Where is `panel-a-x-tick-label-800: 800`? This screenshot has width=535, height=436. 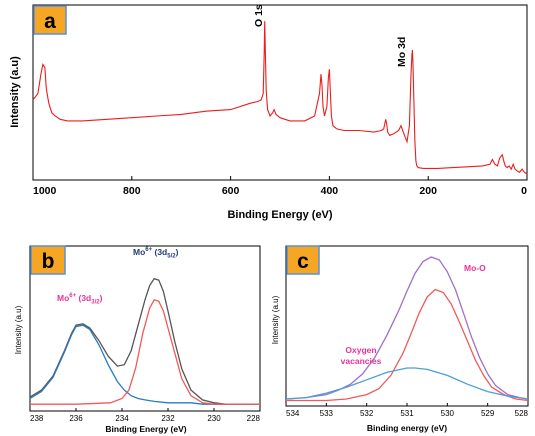
panel-a-x-tick-label-800: 800 is located at coordinates (132, 191).